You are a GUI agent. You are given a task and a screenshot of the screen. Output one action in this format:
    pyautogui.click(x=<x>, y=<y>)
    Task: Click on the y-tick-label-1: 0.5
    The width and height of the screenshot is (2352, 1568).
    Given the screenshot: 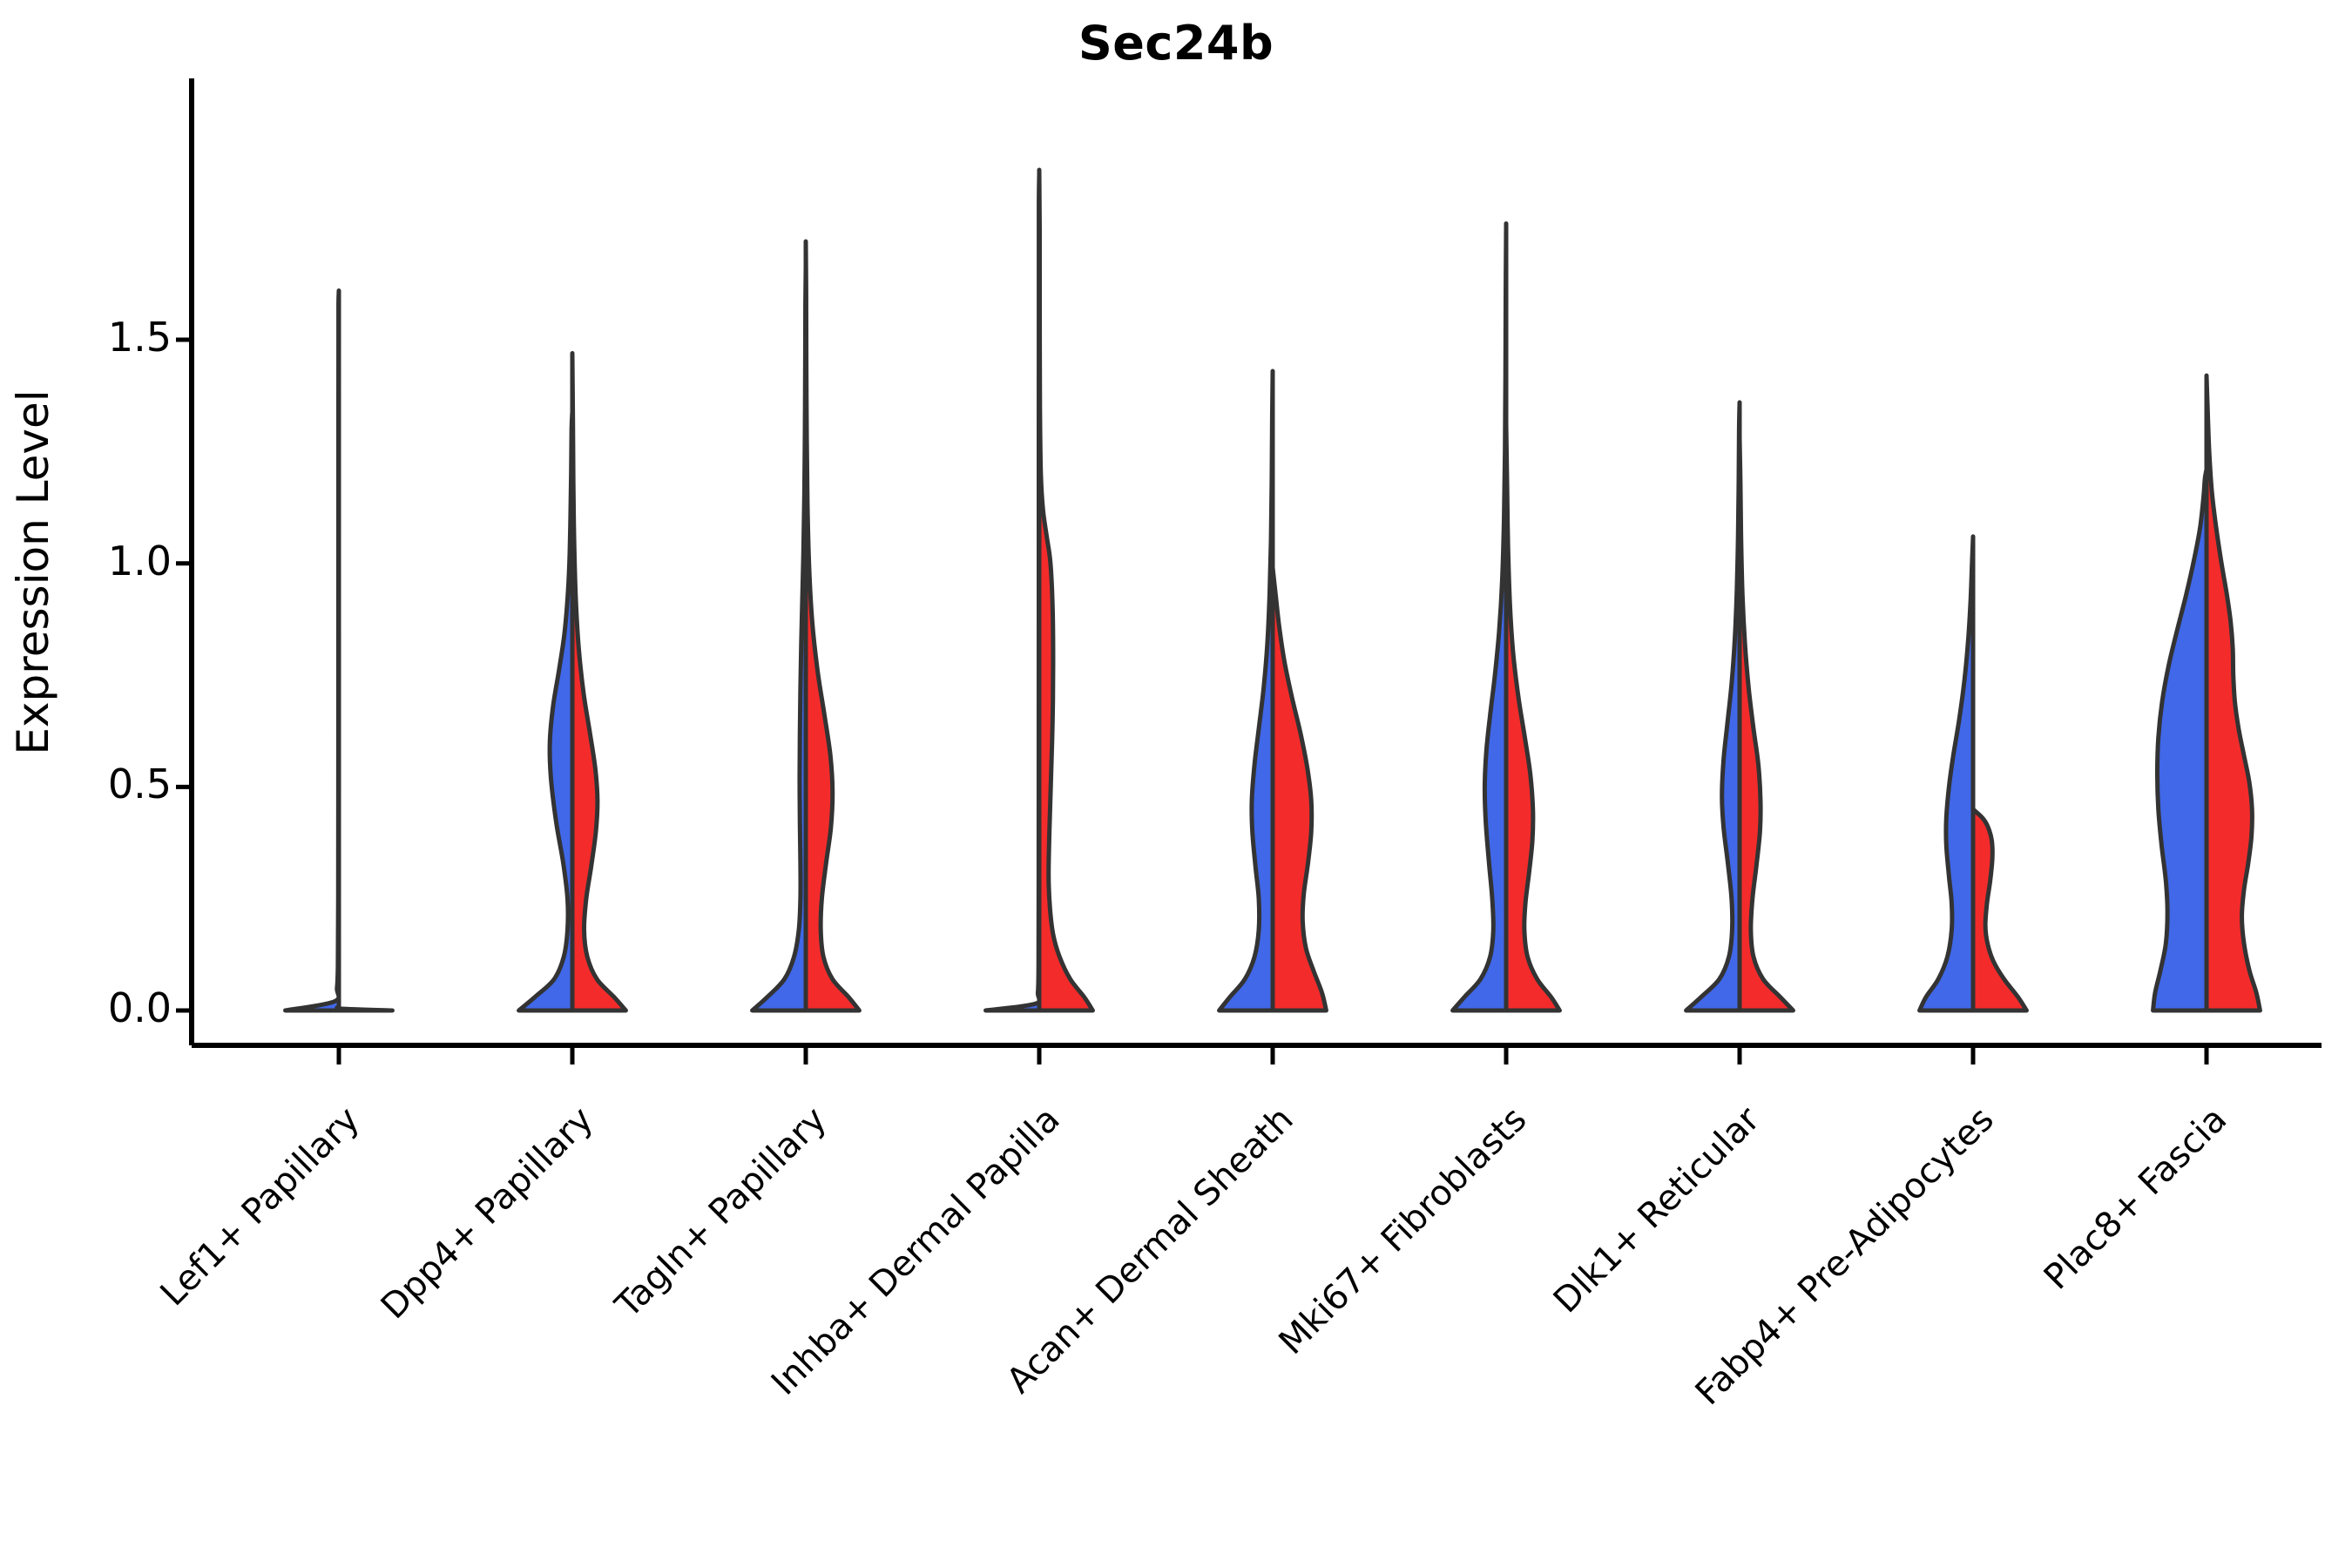 What is the action you would take?
    pyautogui.click(x=139, y=784)
    